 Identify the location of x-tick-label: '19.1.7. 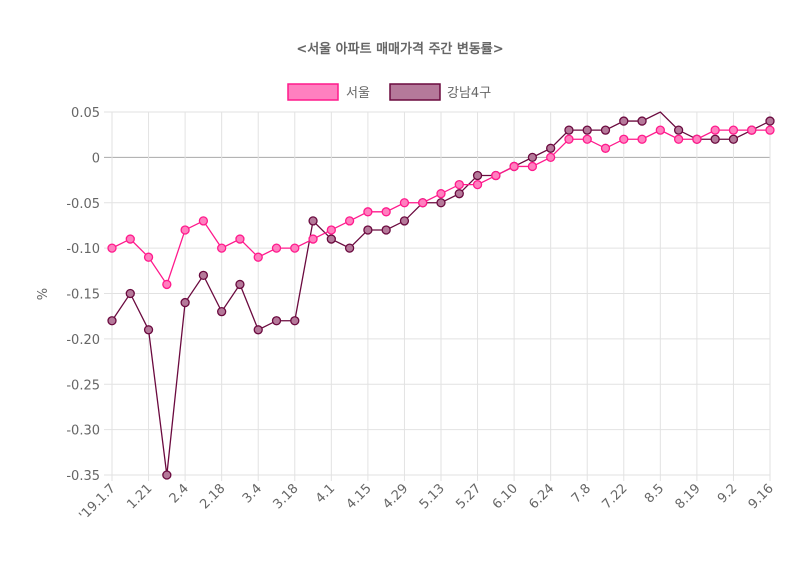
(97, 502).